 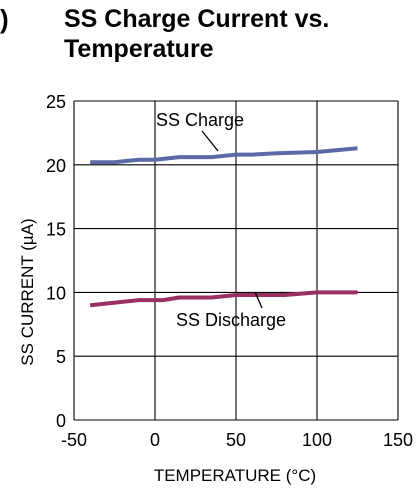 I want to click on y-tick-label: 20, so click(x=56, y=166).